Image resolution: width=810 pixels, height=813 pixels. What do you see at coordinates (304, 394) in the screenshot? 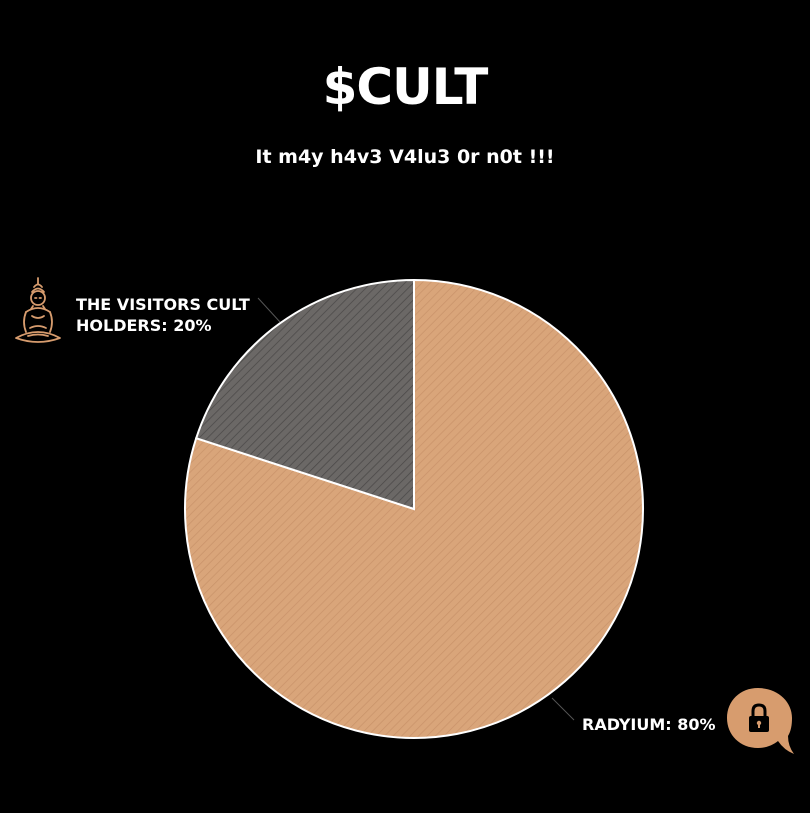
I see `pie-slice-visitors` at bounding box center [304, 394].